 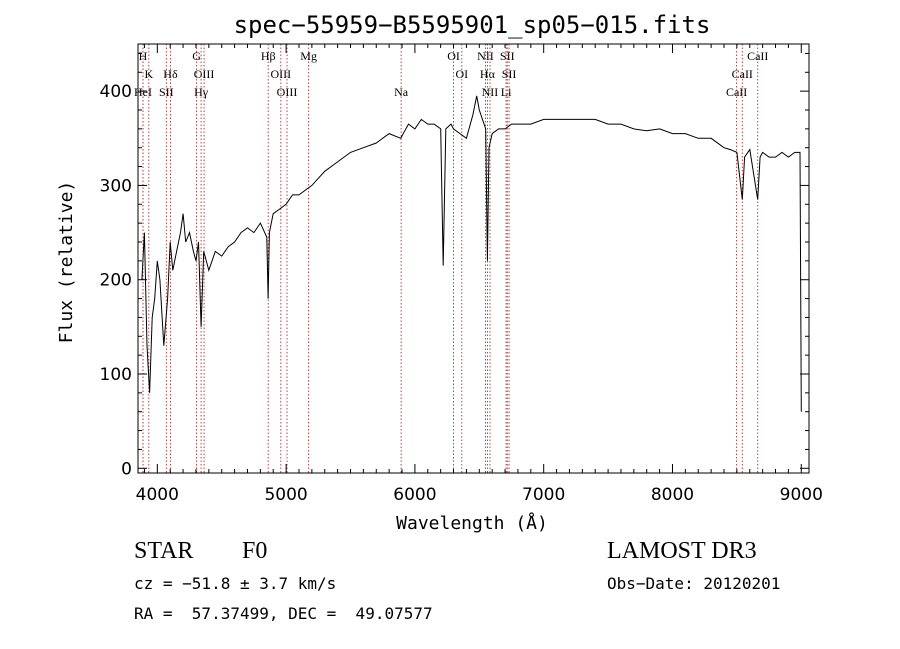 I want to click on line-marker-label: Li, so click(x=506, y=92).